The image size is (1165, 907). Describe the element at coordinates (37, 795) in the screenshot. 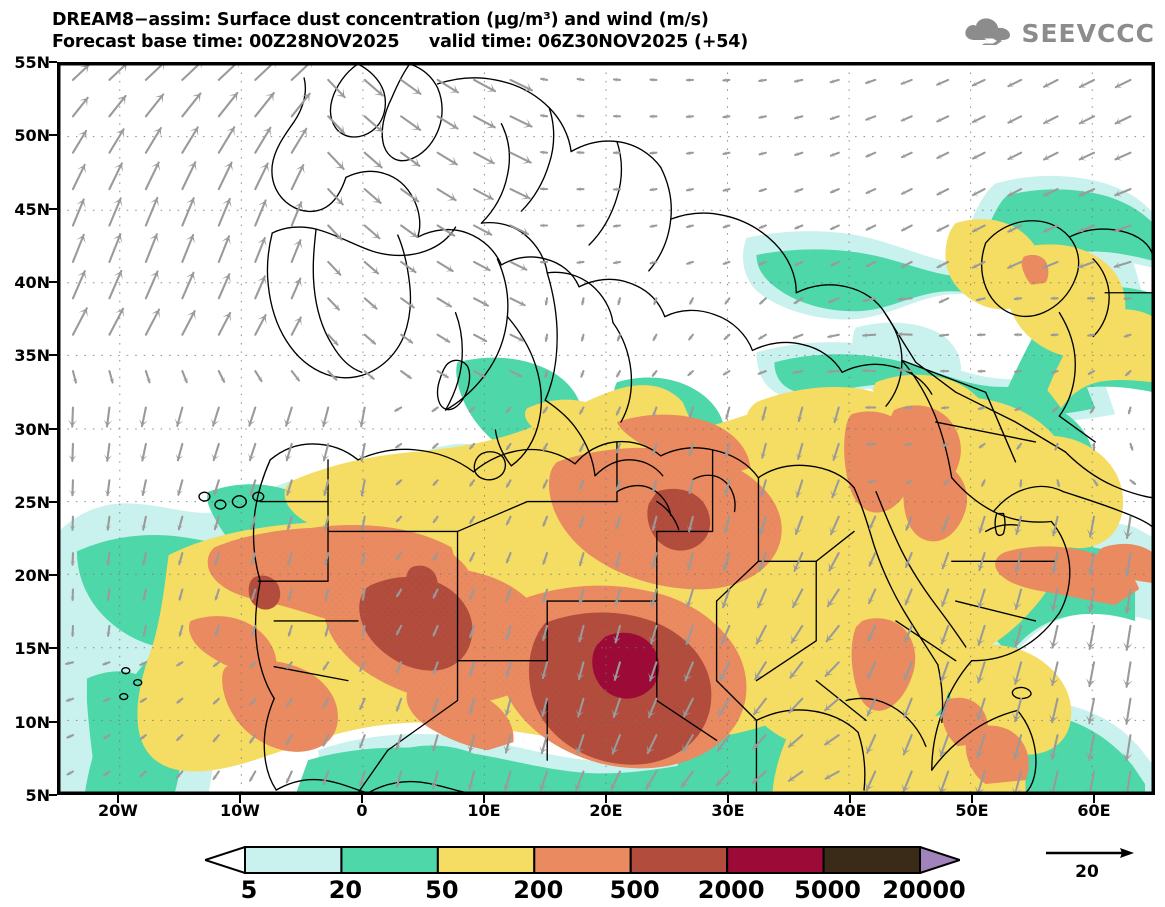

I see `latitude-tick-label: 5N` at that location.